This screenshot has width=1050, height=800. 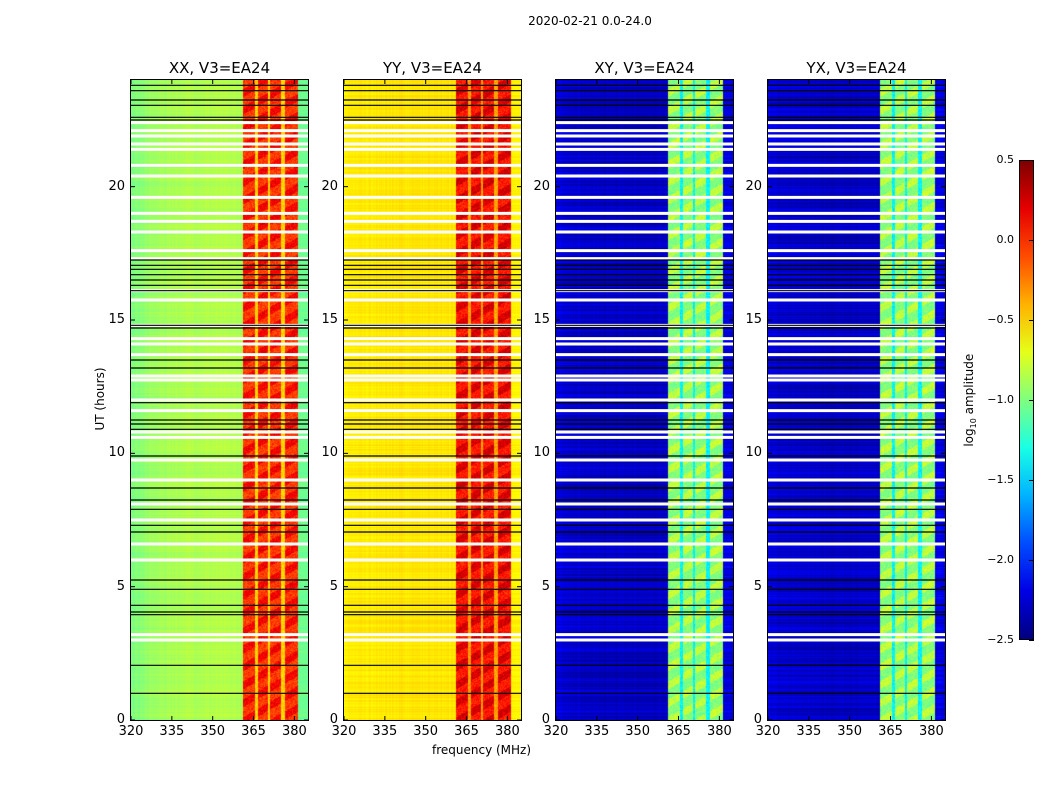 I want to click on colorbar-tick-label: 0.0, so click(x=1005, y=239).